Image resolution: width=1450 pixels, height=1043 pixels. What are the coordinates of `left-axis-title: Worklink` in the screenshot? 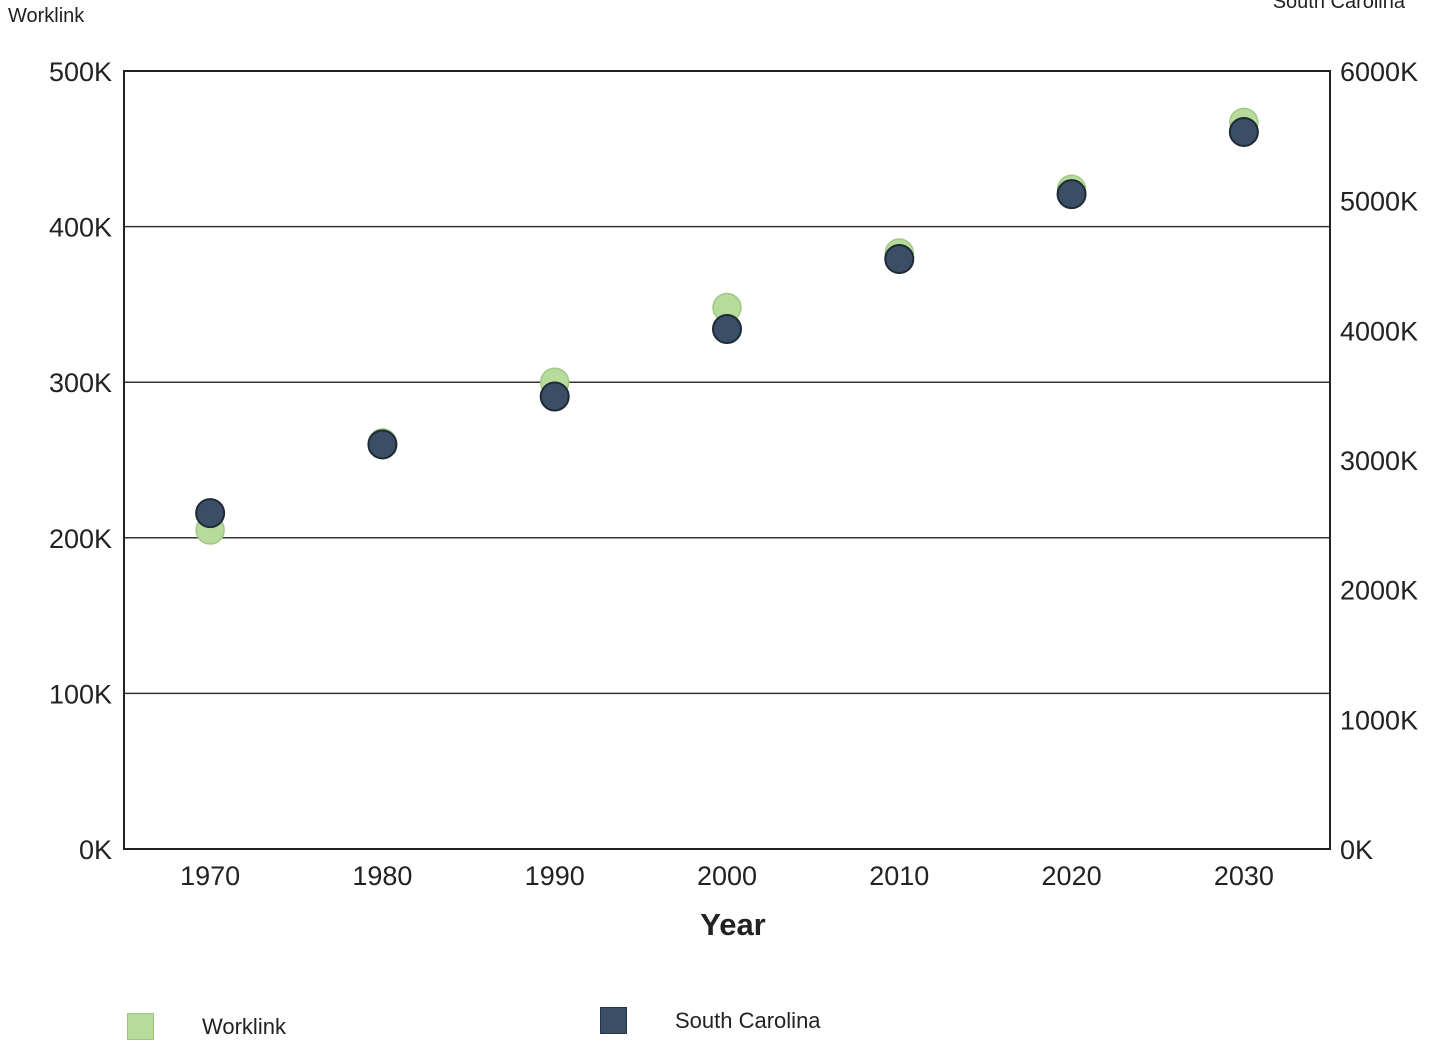 It's located at (46, 16).